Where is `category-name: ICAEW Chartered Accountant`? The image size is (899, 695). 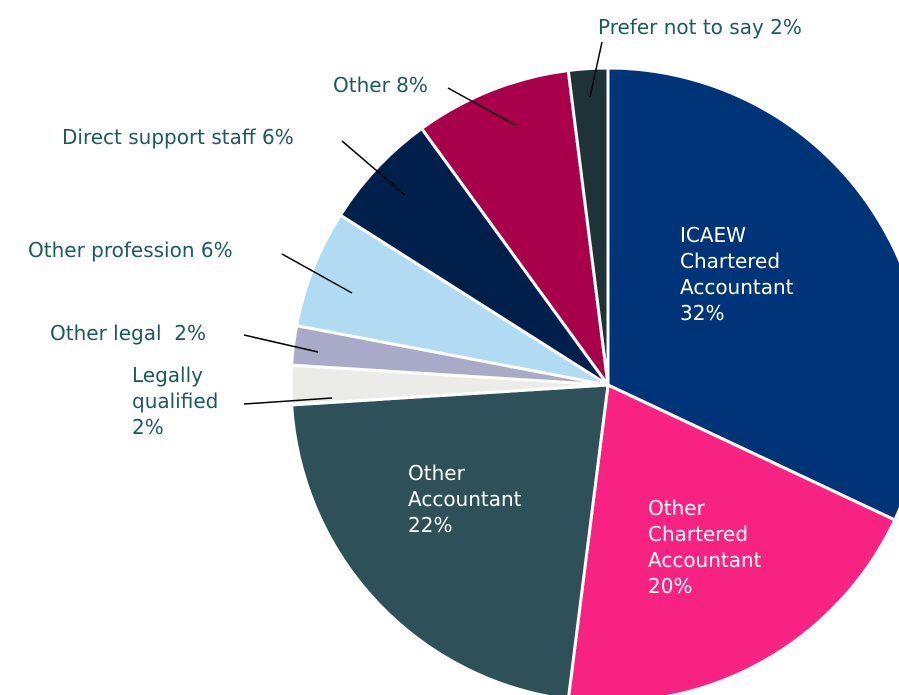 category-name: ICAEW Chartered Accountant is located at coordinates (737, 261).